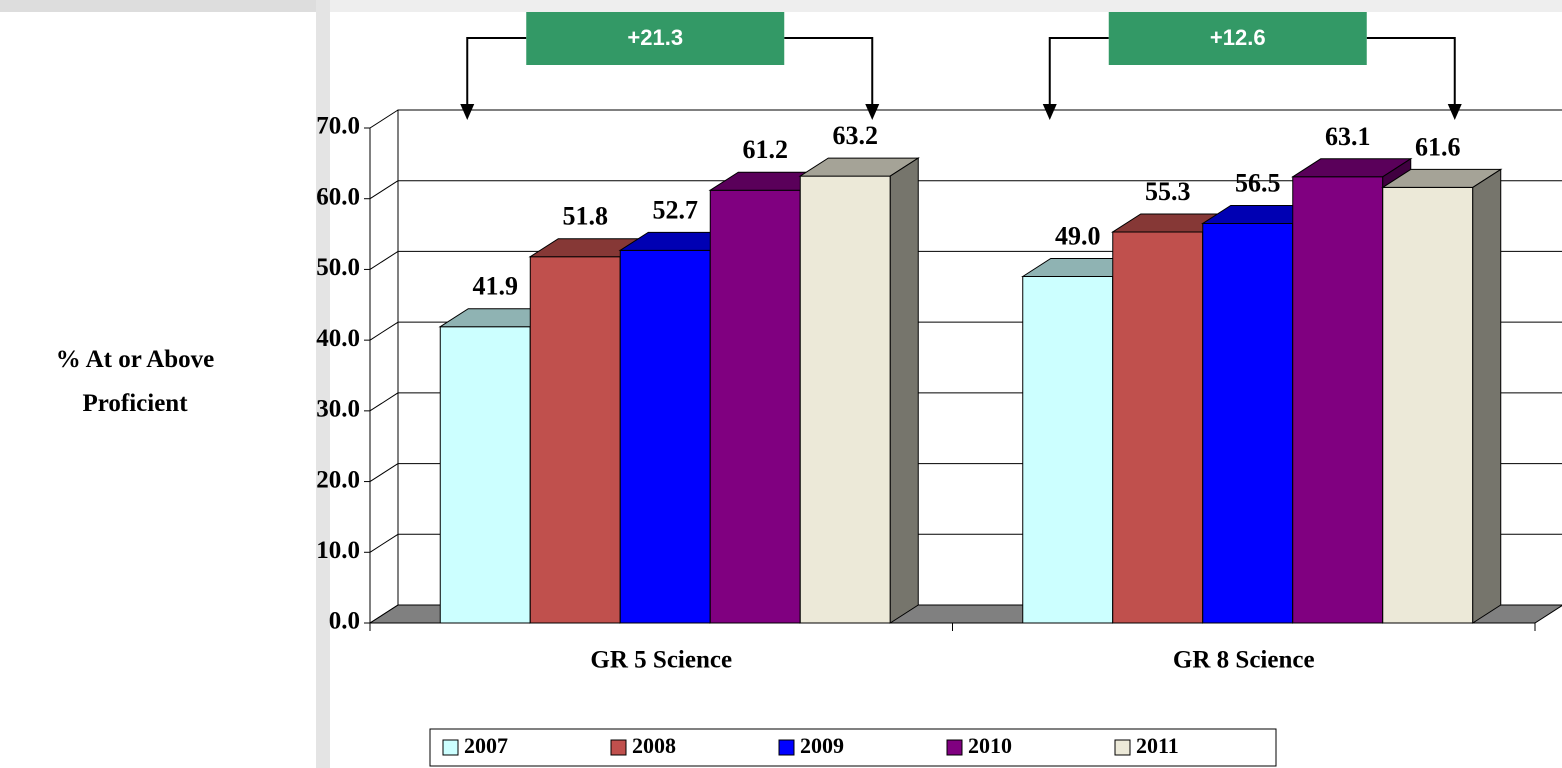 The image size is (1562, 768). Describe the element at coordinates (323, 384) in the screenshot. I see `side-band` at that location.